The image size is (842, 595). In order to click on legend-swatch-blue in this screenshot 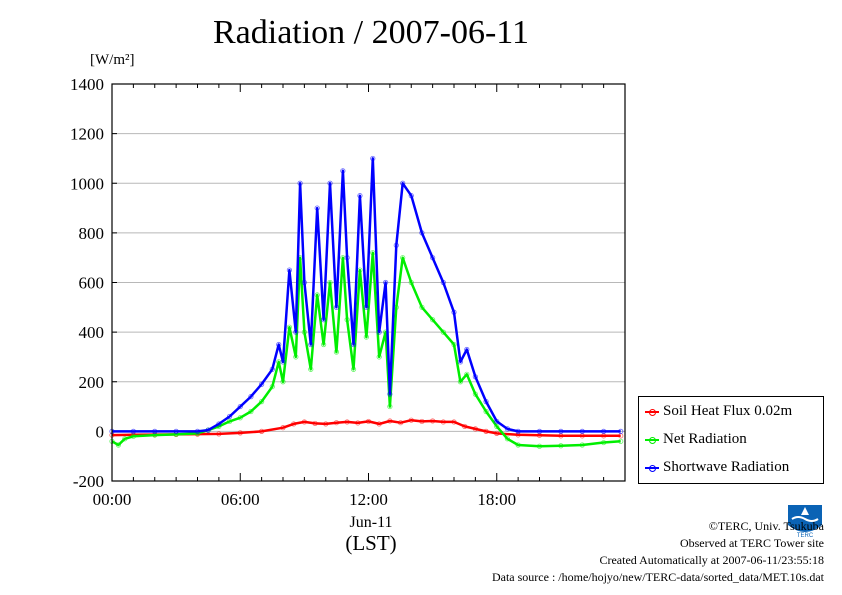, I will do `click(652, 468)`.